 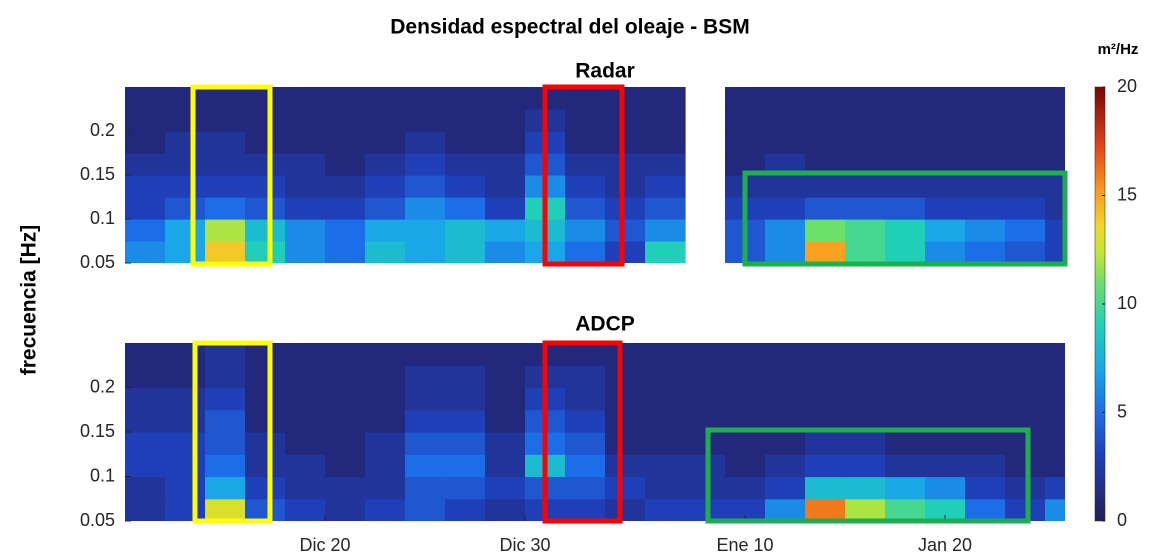 I want to click on x-tick-label: Jan 20, so click(x=945, y=545).